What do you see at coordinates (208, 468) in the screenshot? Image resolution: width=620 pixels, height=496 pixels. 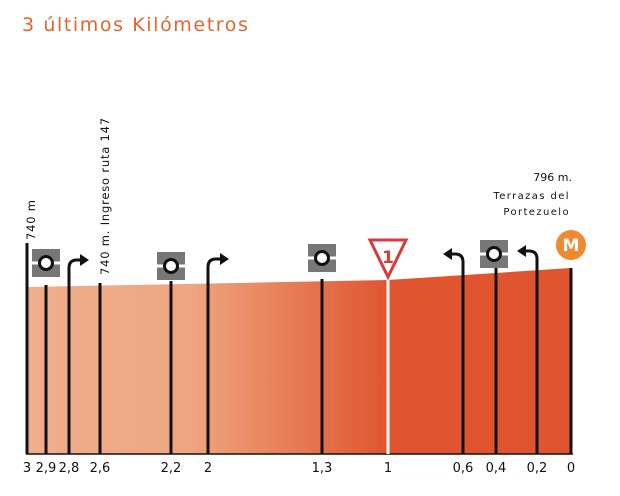 I see `x-tick-label: 2` at bounding box center [208, 468].